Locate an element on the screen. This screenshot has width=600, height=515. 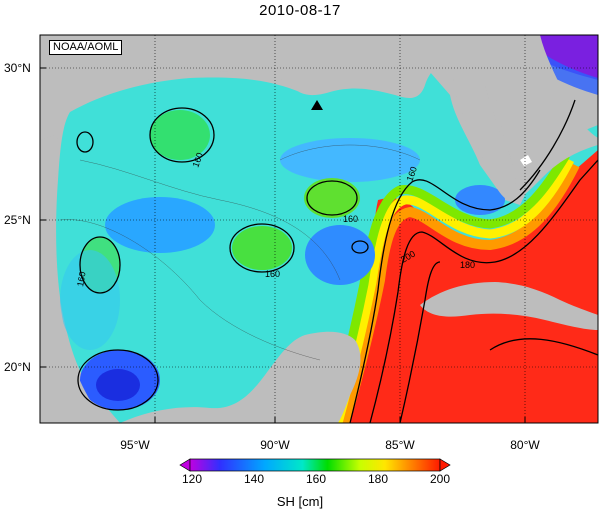
contour-mid is located at coordinates (262, 248).